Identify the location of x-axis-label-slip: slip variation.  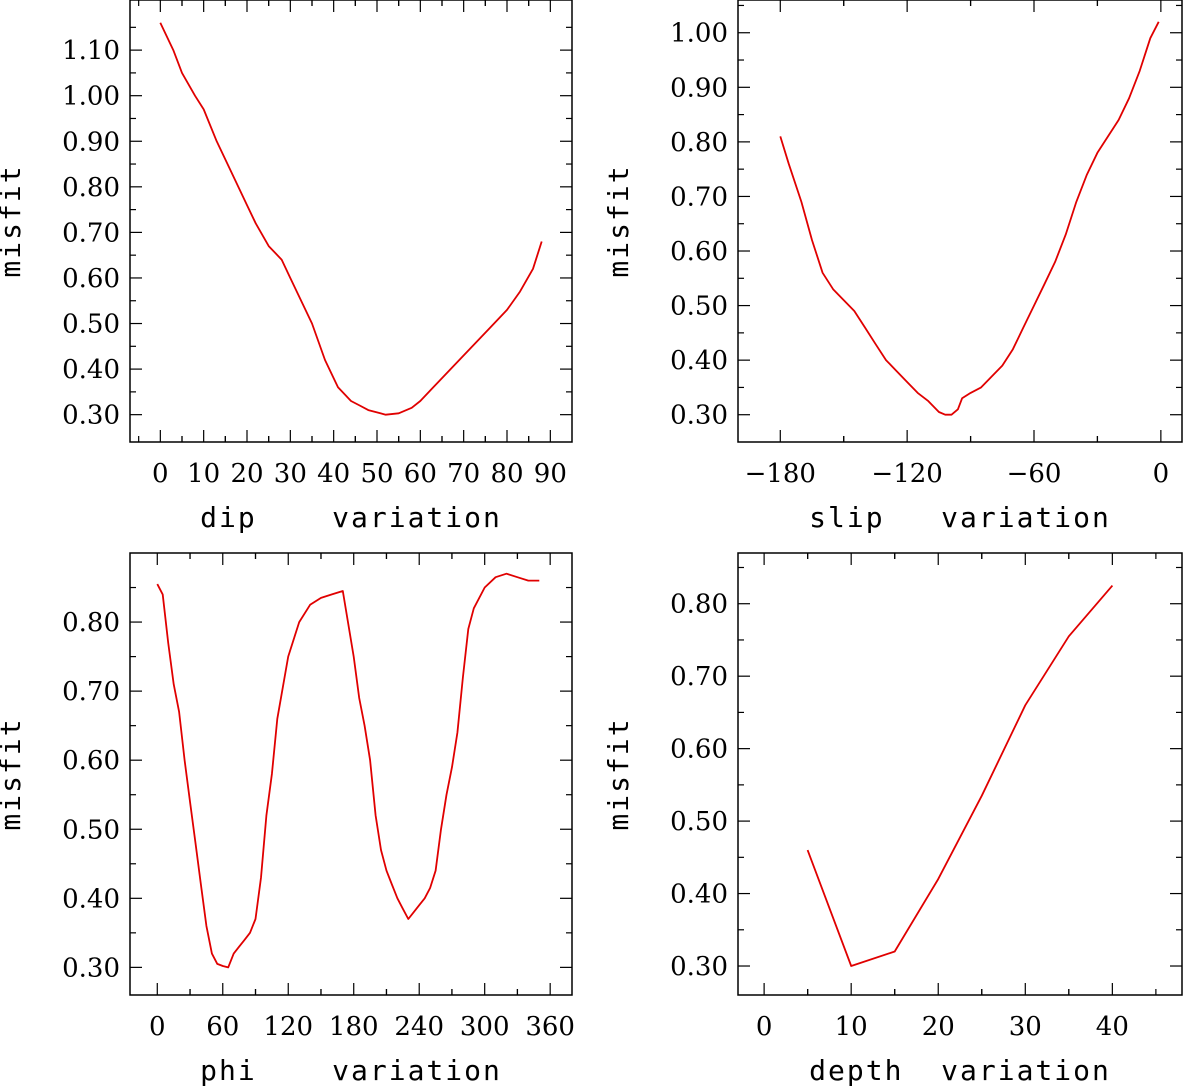
(960, 517).